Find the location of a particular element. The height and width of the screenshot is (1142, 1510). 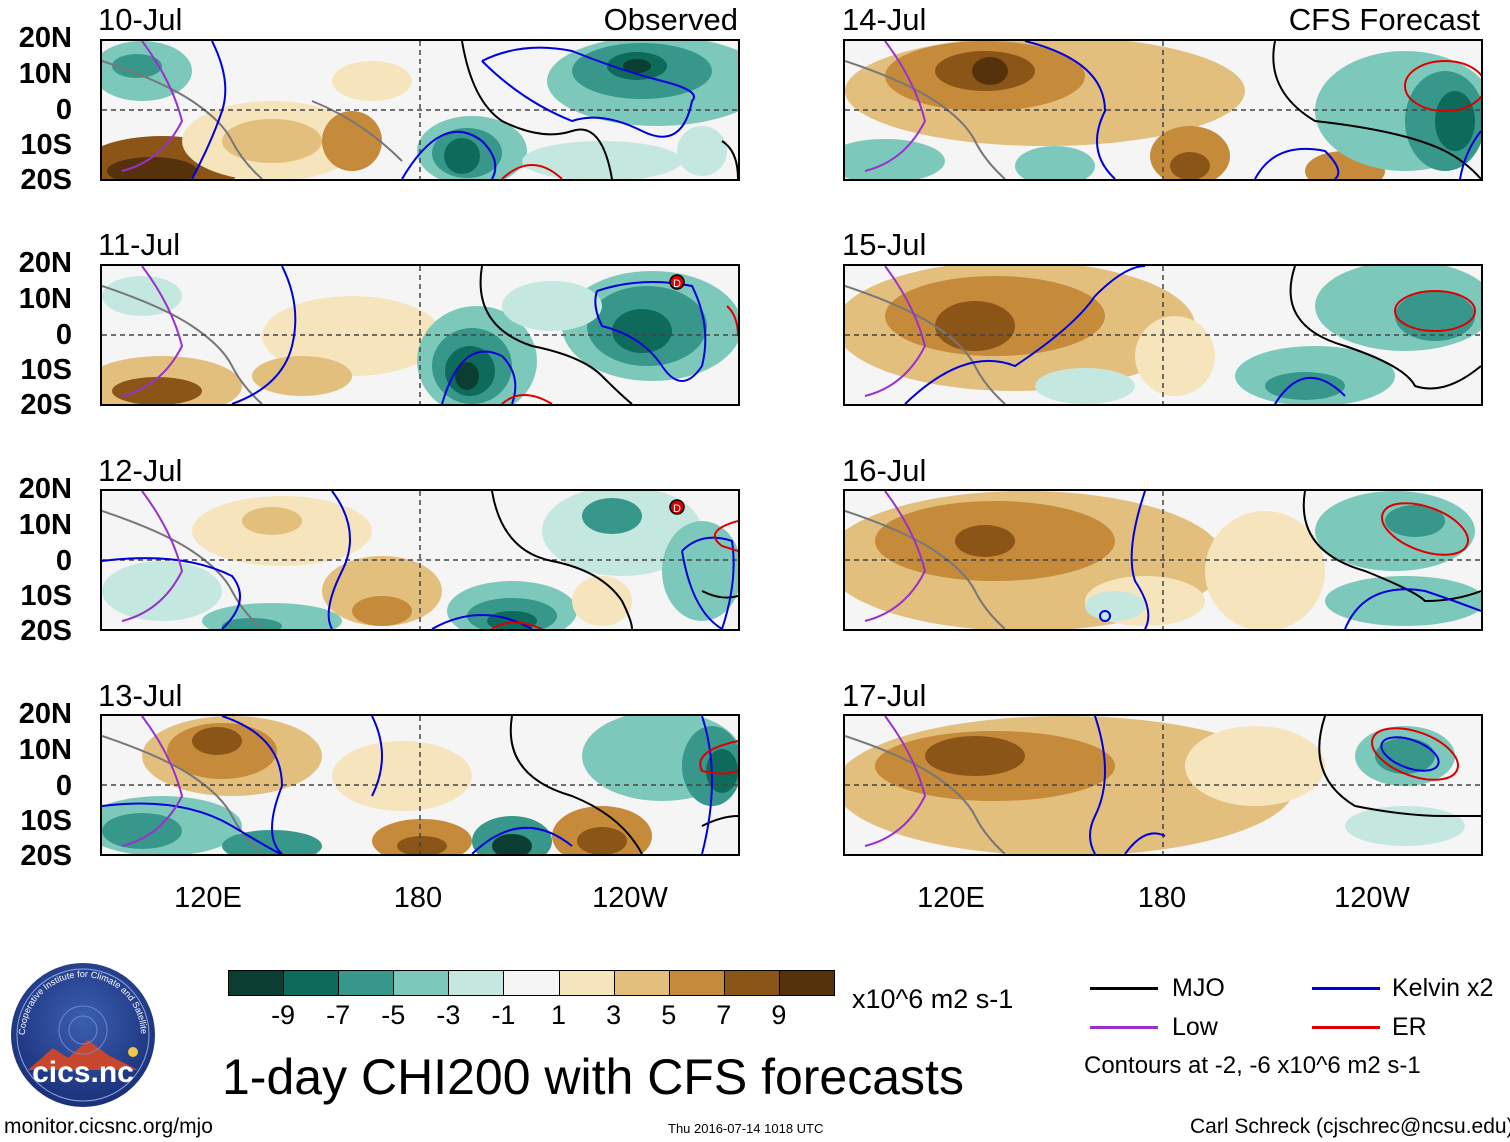

colorbar is located at coordinates (531, 983).